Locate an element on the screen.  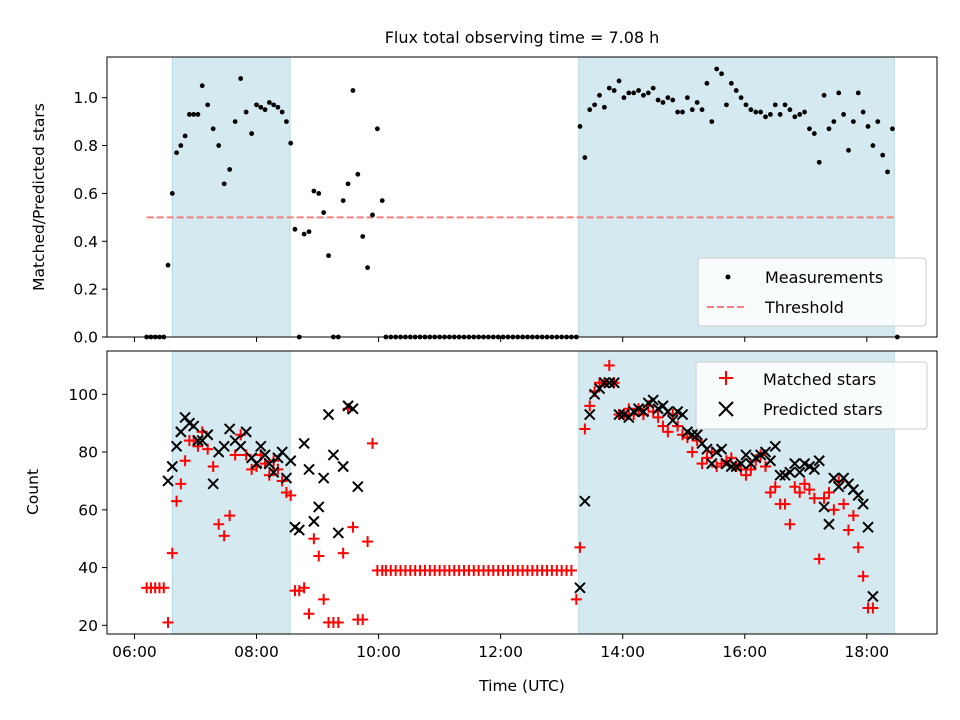
y-tick-label: 0.6 is located at coordinates (85, 194).